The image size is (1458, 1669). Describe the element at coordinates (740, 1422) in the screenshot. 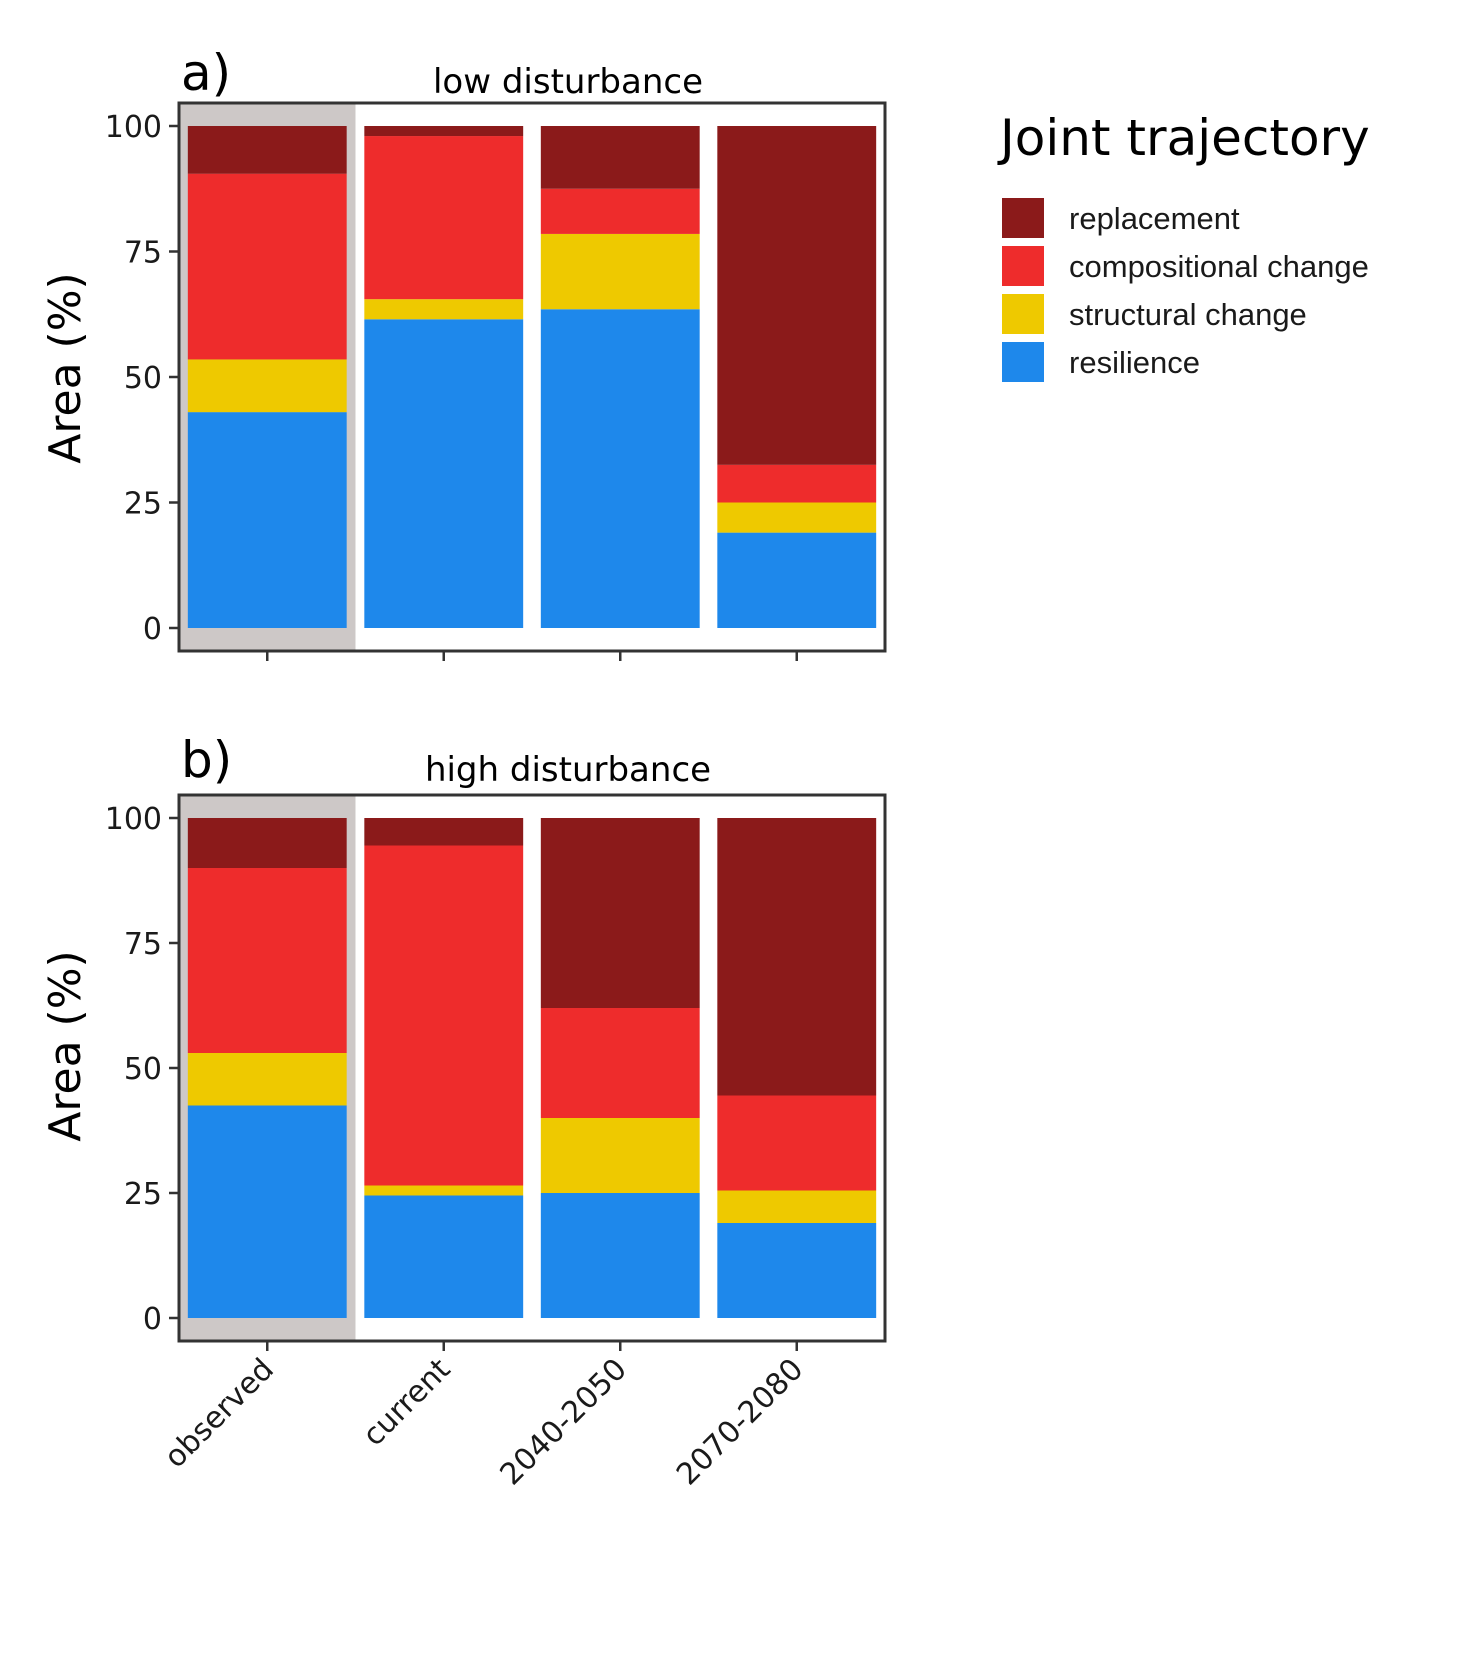

I see `x-tick-label-2070-2080: 2070-2080` at that location.